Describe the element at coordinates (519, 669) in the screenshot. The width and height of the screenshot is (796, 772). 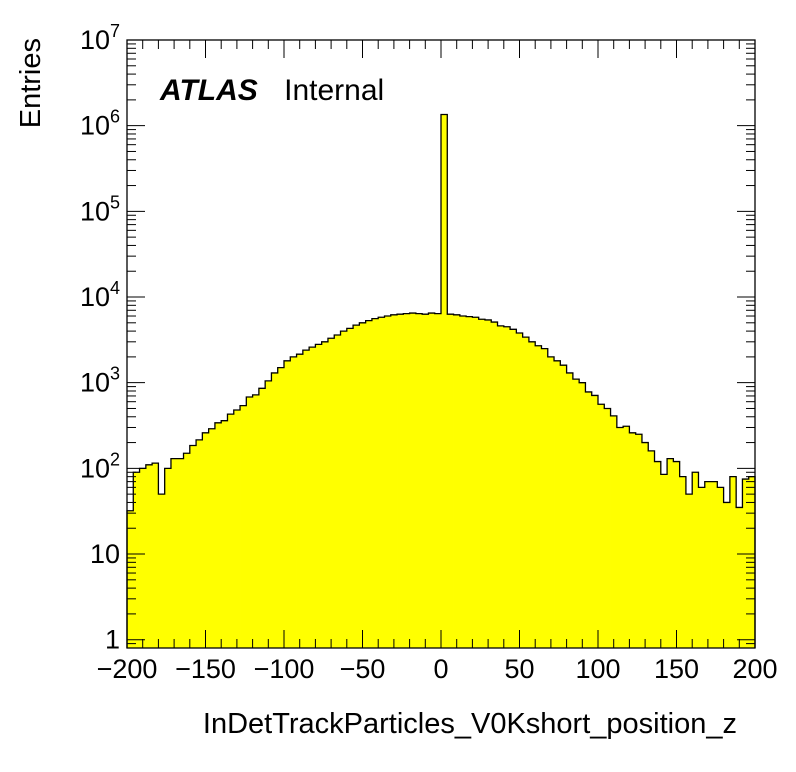
I see `x-tick-label: 50` at that location.